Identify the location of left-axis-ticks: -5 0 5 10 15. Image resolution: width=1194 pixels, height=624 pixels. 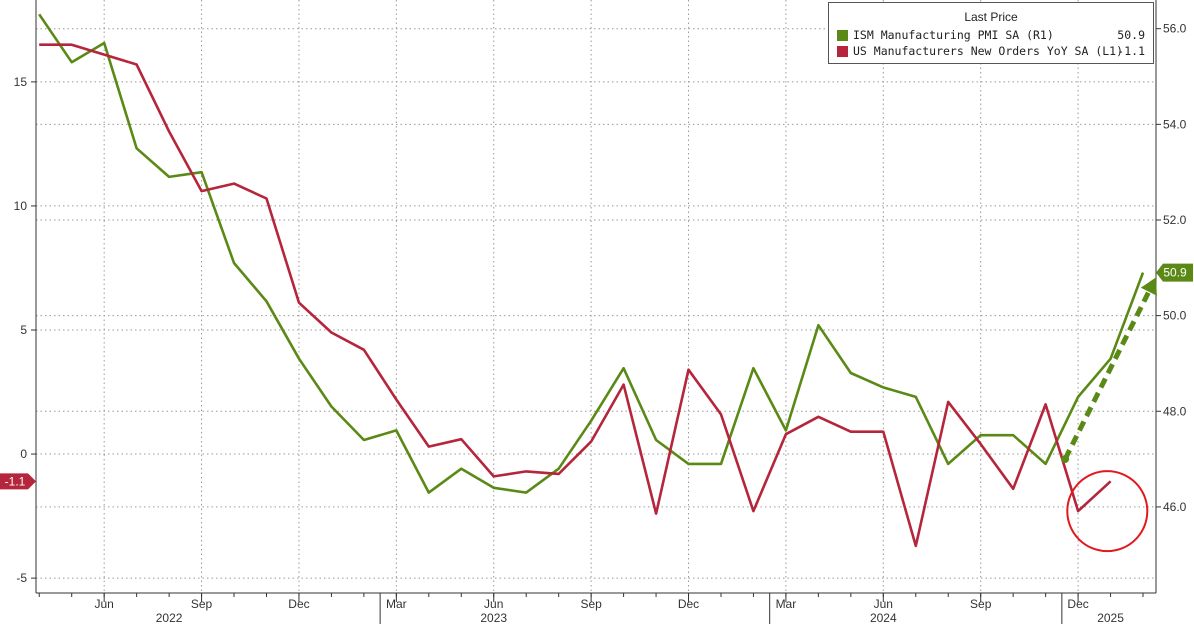
(25, 330).